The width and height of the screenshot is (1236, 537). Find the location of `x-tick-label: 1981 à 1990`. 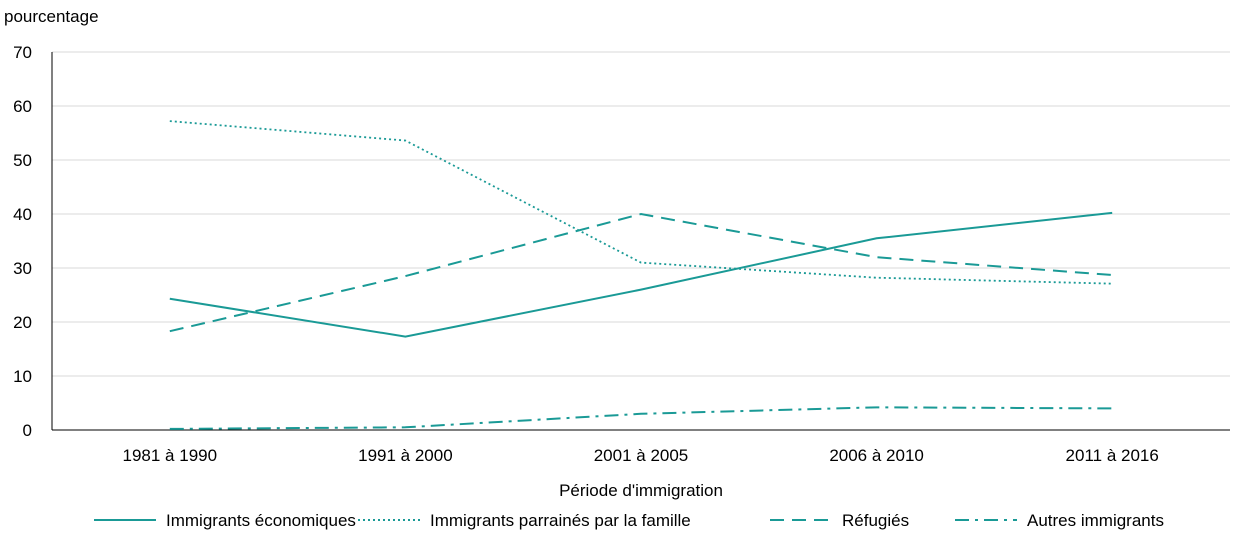

x-tick-label: 1981 à 1990 is located at coordinates (170, 455).